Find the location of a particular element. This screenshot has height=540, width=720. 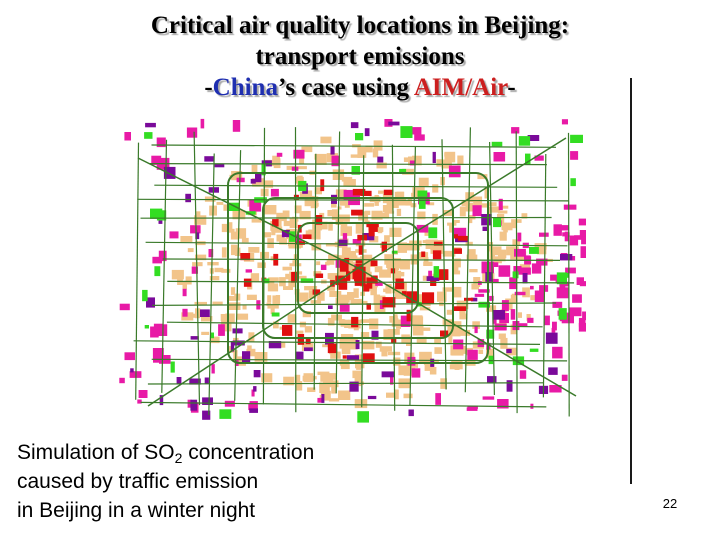

title-line-2: transport emissions is located at coordinates (360, 56).